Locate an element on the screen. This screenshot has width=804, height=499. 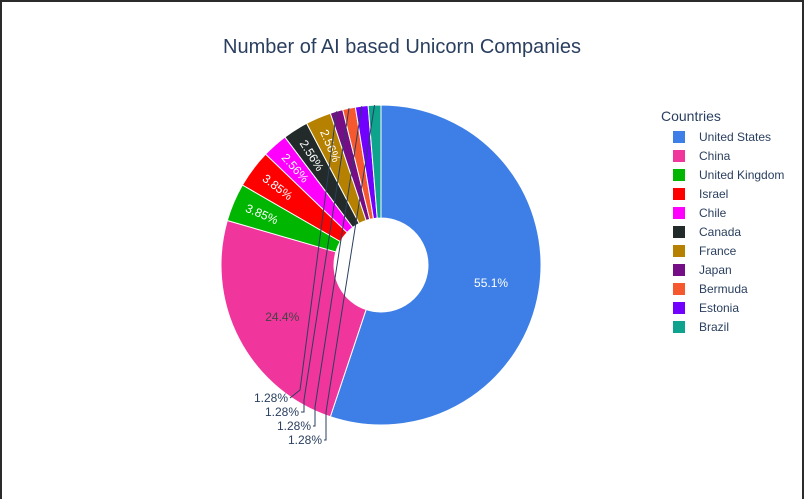
legend-swatch-united-kingdom is located at coordinates (679, 175).